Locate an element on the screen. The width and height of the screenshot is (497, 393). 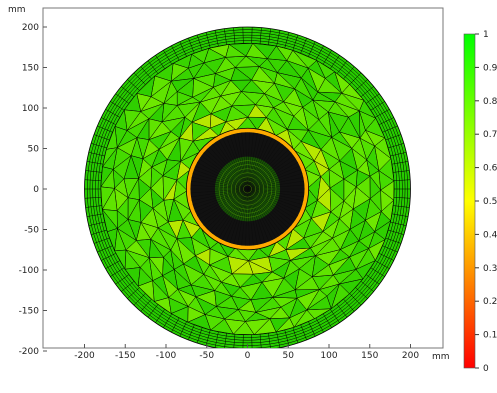
y-tick-label: 150 is located at coordinates (30, 69).